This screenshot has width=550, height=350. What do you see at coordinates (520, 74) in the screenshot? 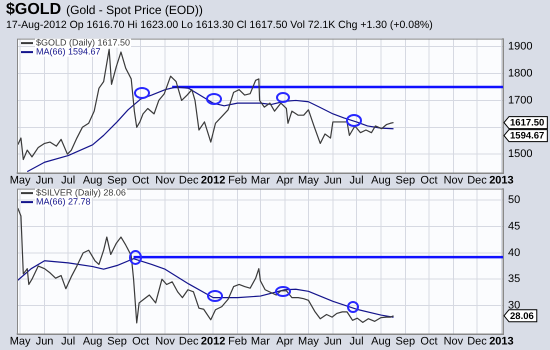
I see `y-tick-label: 1800` at bounding box center [520, 74].